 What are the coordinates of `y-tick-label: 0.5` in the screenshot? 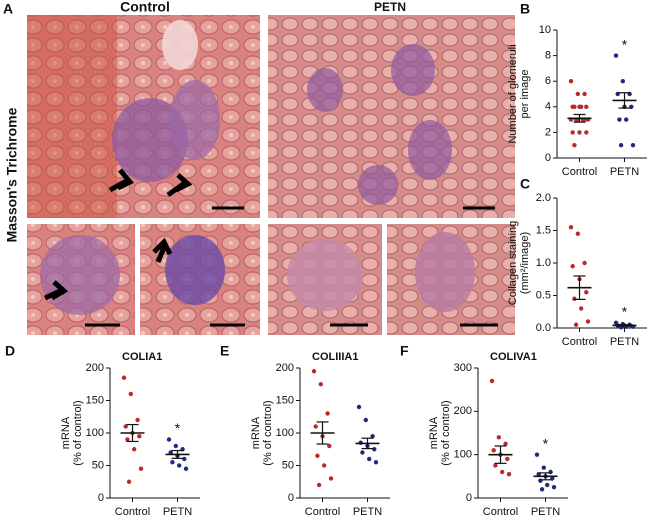 It's located at (543, 295).